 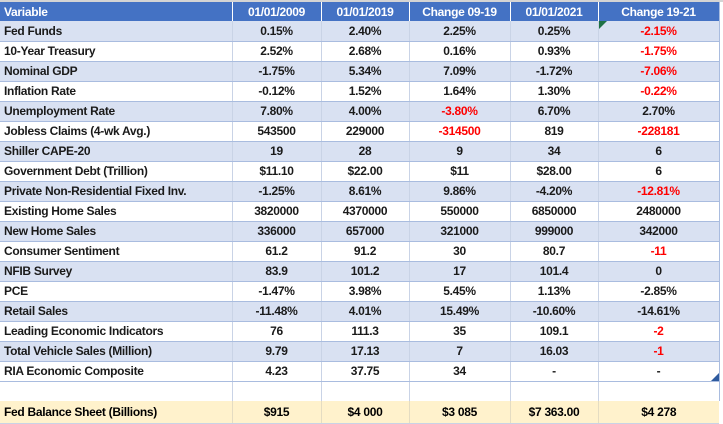 I want to click on value-cell: 6.70%, so click(x=553, y=111).